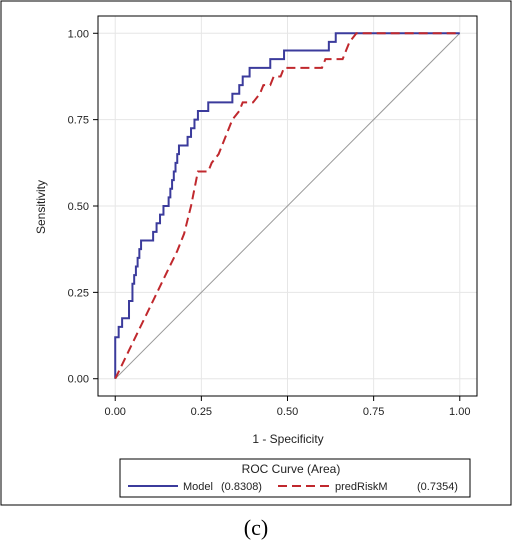 Image resolution: width=512 pixels, height=550 pixels. What do you see at coordinates (78, 34) in the screenshot?
I see `y-tick-label: 1.00` at bounding box center [78, 34].